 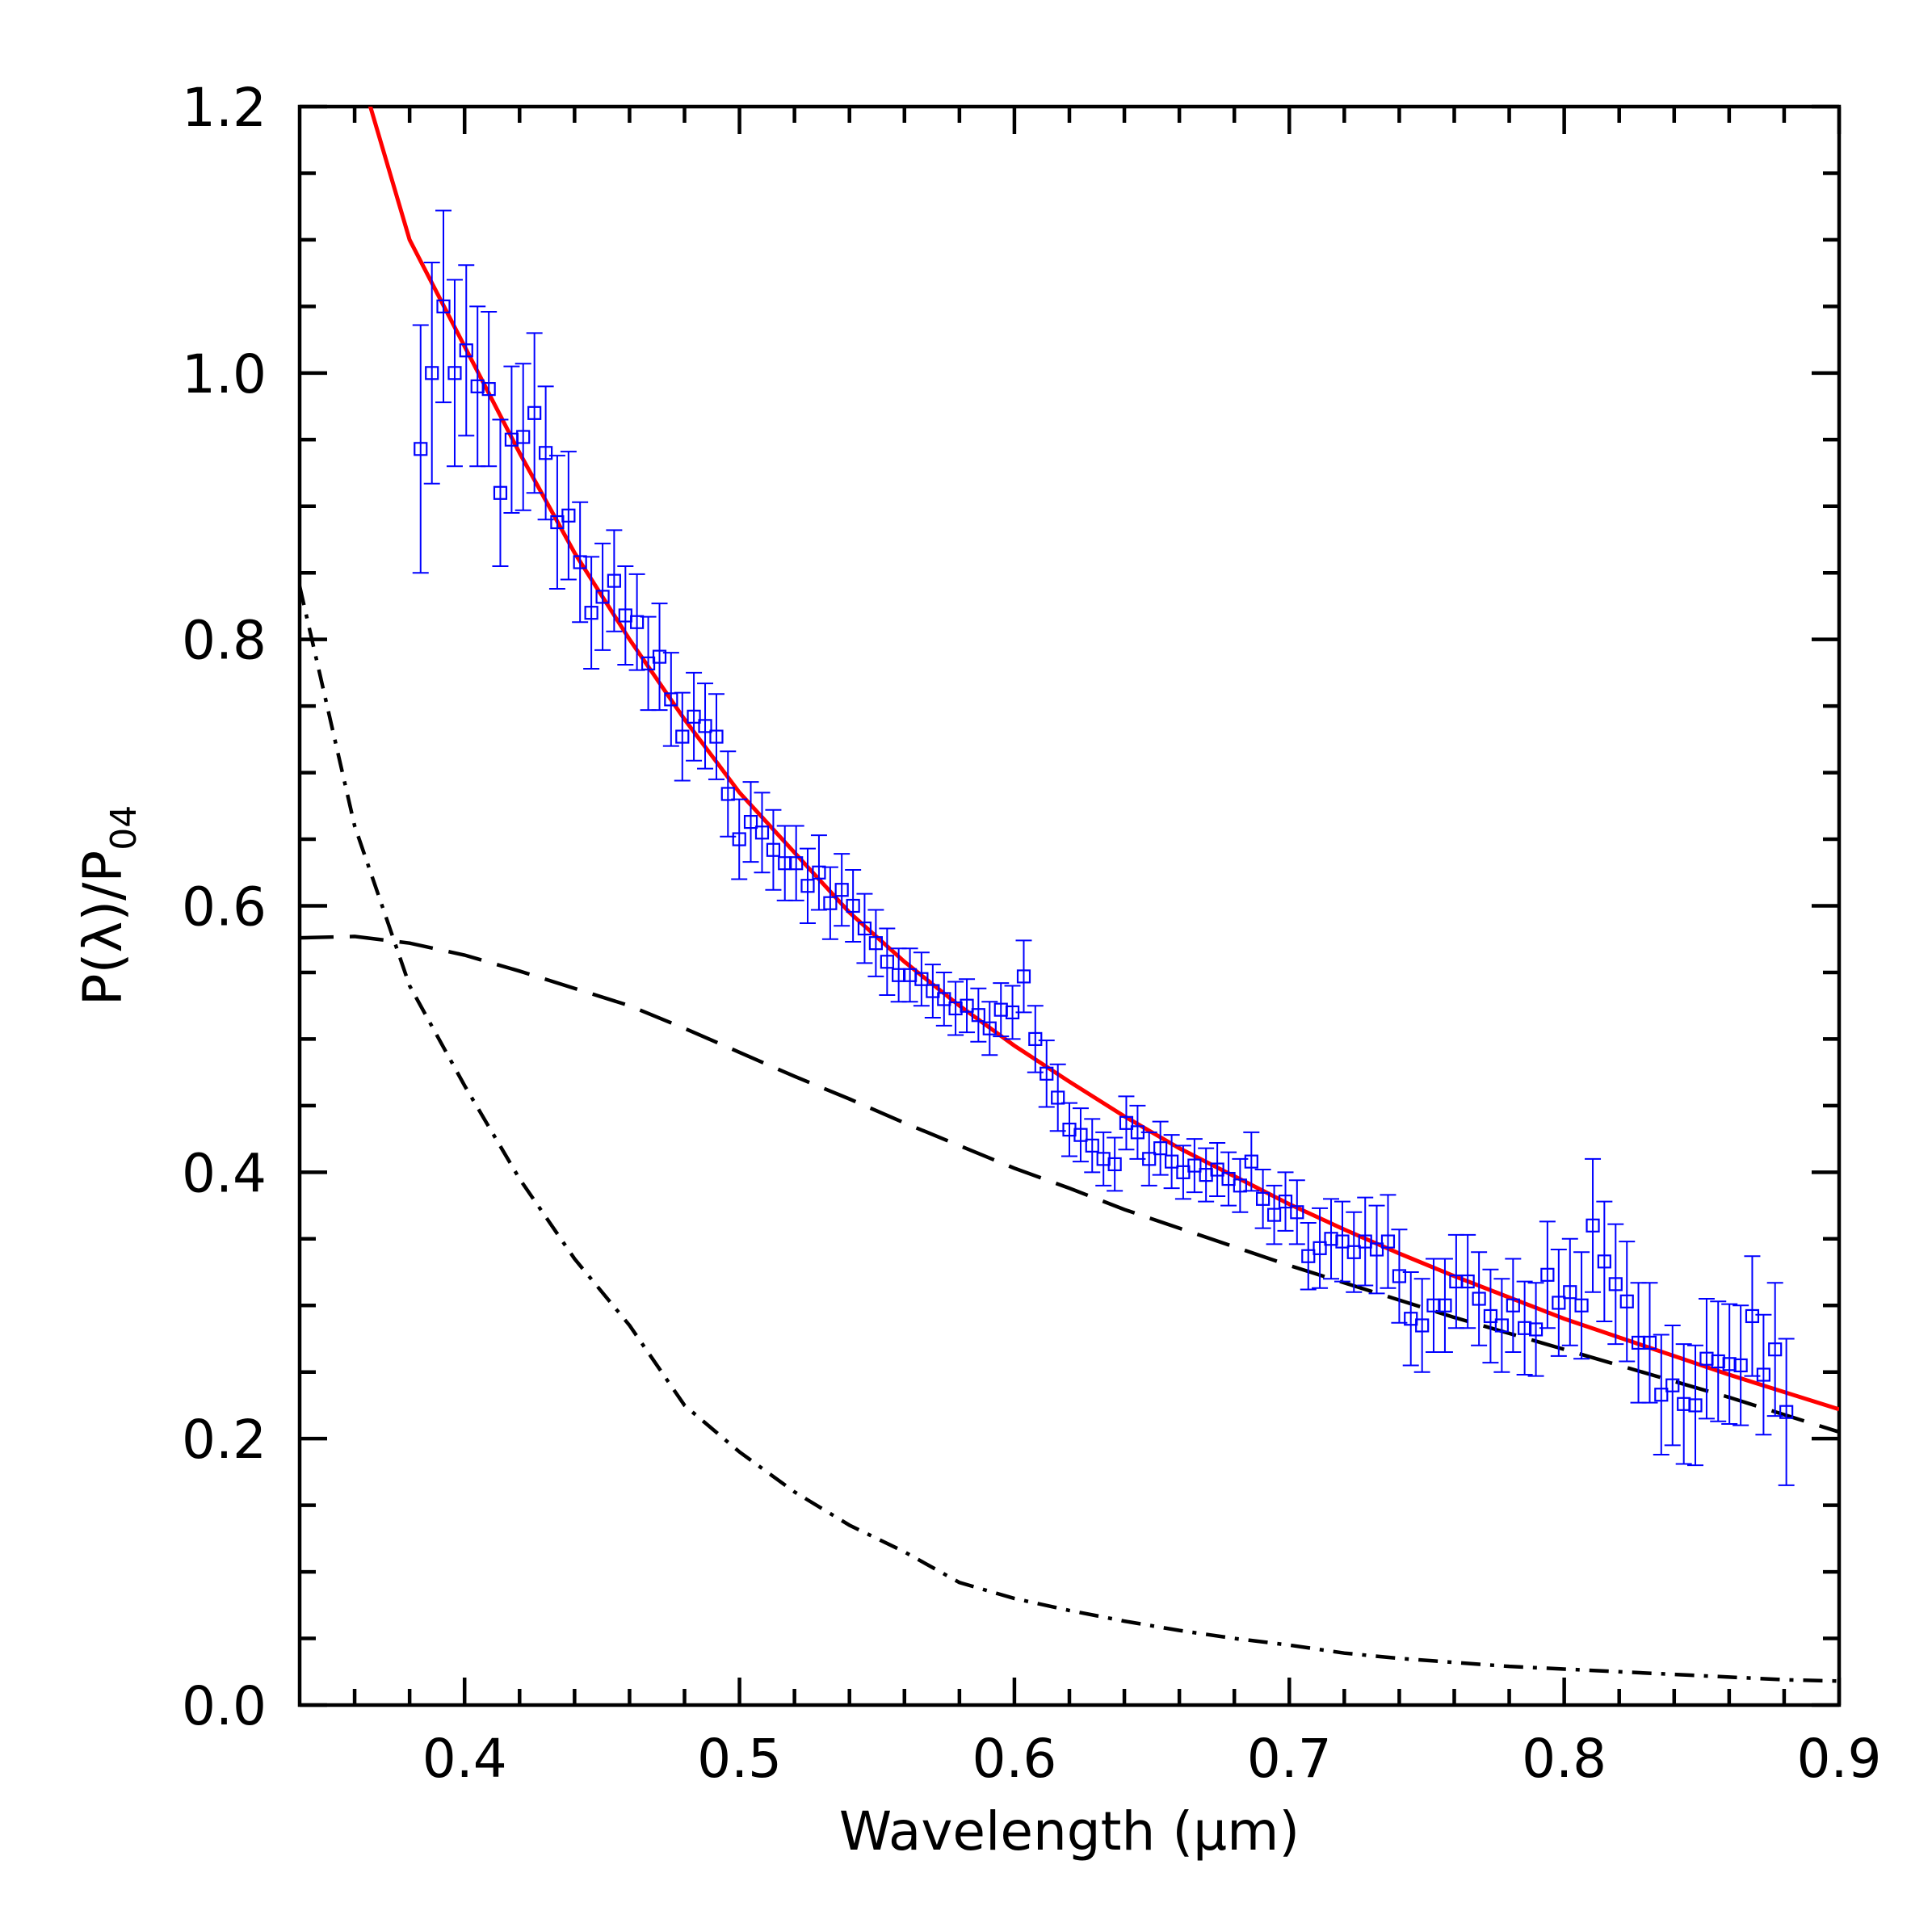 What do you see at coordinates (103, 928) in the screenshot?
I see `y-axis-label-main: P(λ)/P` at bounding box center [103, 928].